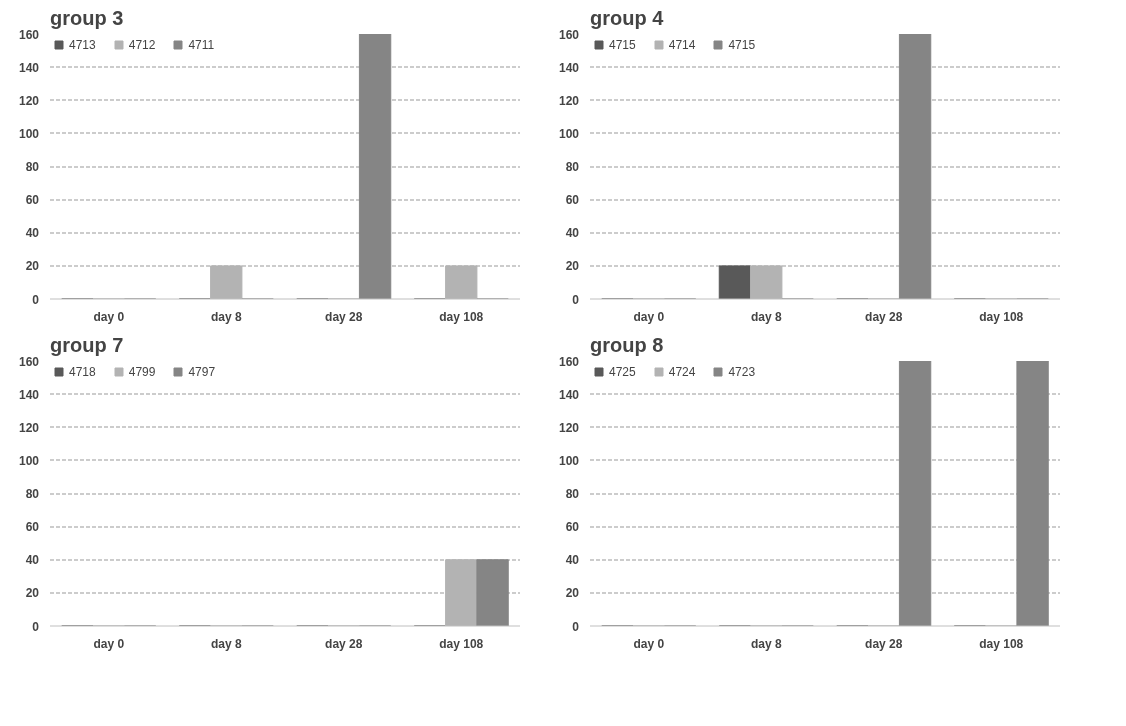 The width and height of the screenshot is (1126, 726). What do you see at coordinates (202, 372) in the screenshot?
I see `legend-label: 4797` at bounding box center [202, 372].